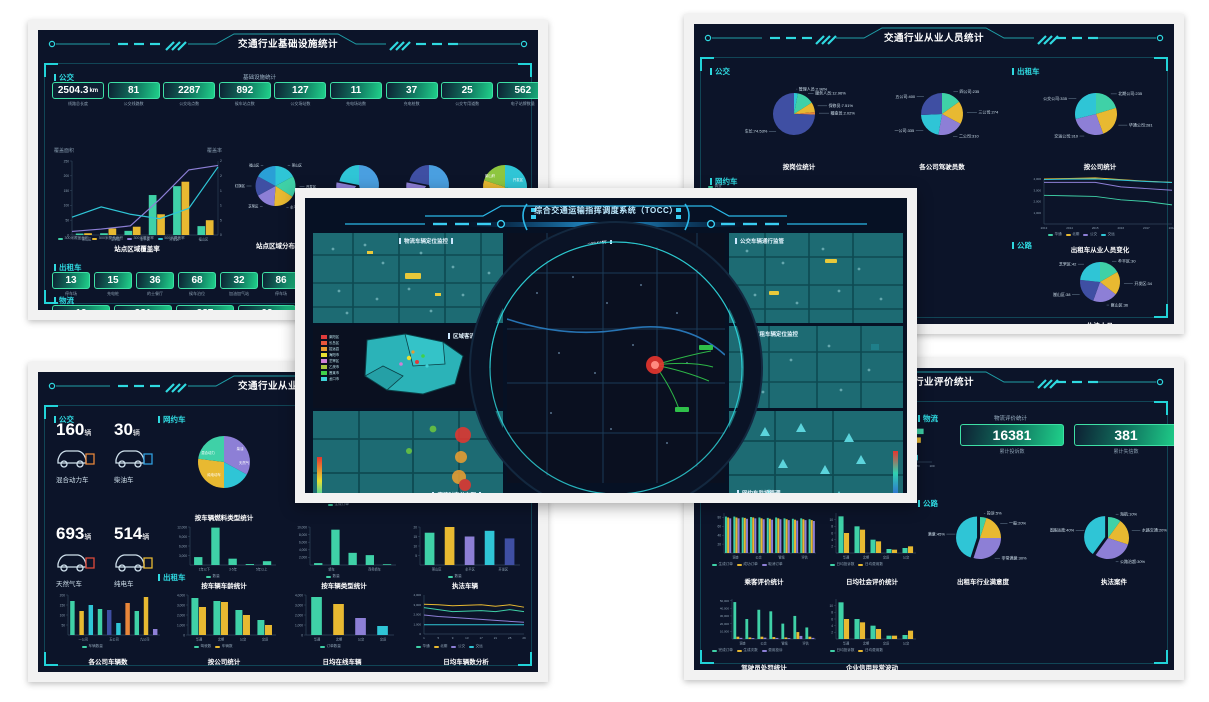 This screenshot has height=702, width=1209. What do you see at coordinates (775, 650) in the screenshot?
I see `legend-label: 费用投诉` at bounding box center [775, 650].